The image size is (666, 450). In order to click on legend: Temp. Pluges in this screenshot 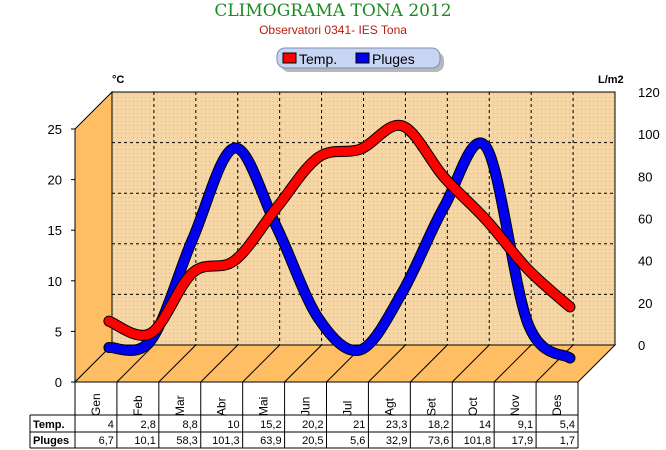, I will do `click(360, 59)`.